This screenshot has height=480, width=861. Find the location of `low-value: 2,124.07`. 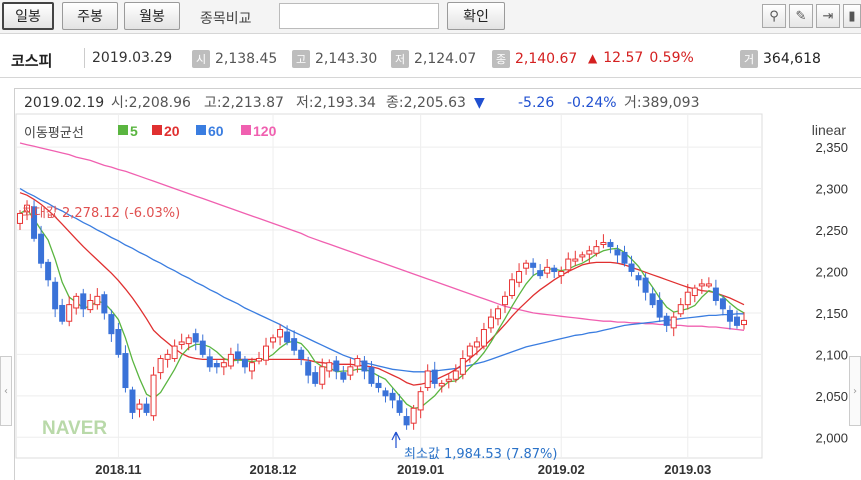

low-value: 2,124.07 is located at coordinates (445, 59).